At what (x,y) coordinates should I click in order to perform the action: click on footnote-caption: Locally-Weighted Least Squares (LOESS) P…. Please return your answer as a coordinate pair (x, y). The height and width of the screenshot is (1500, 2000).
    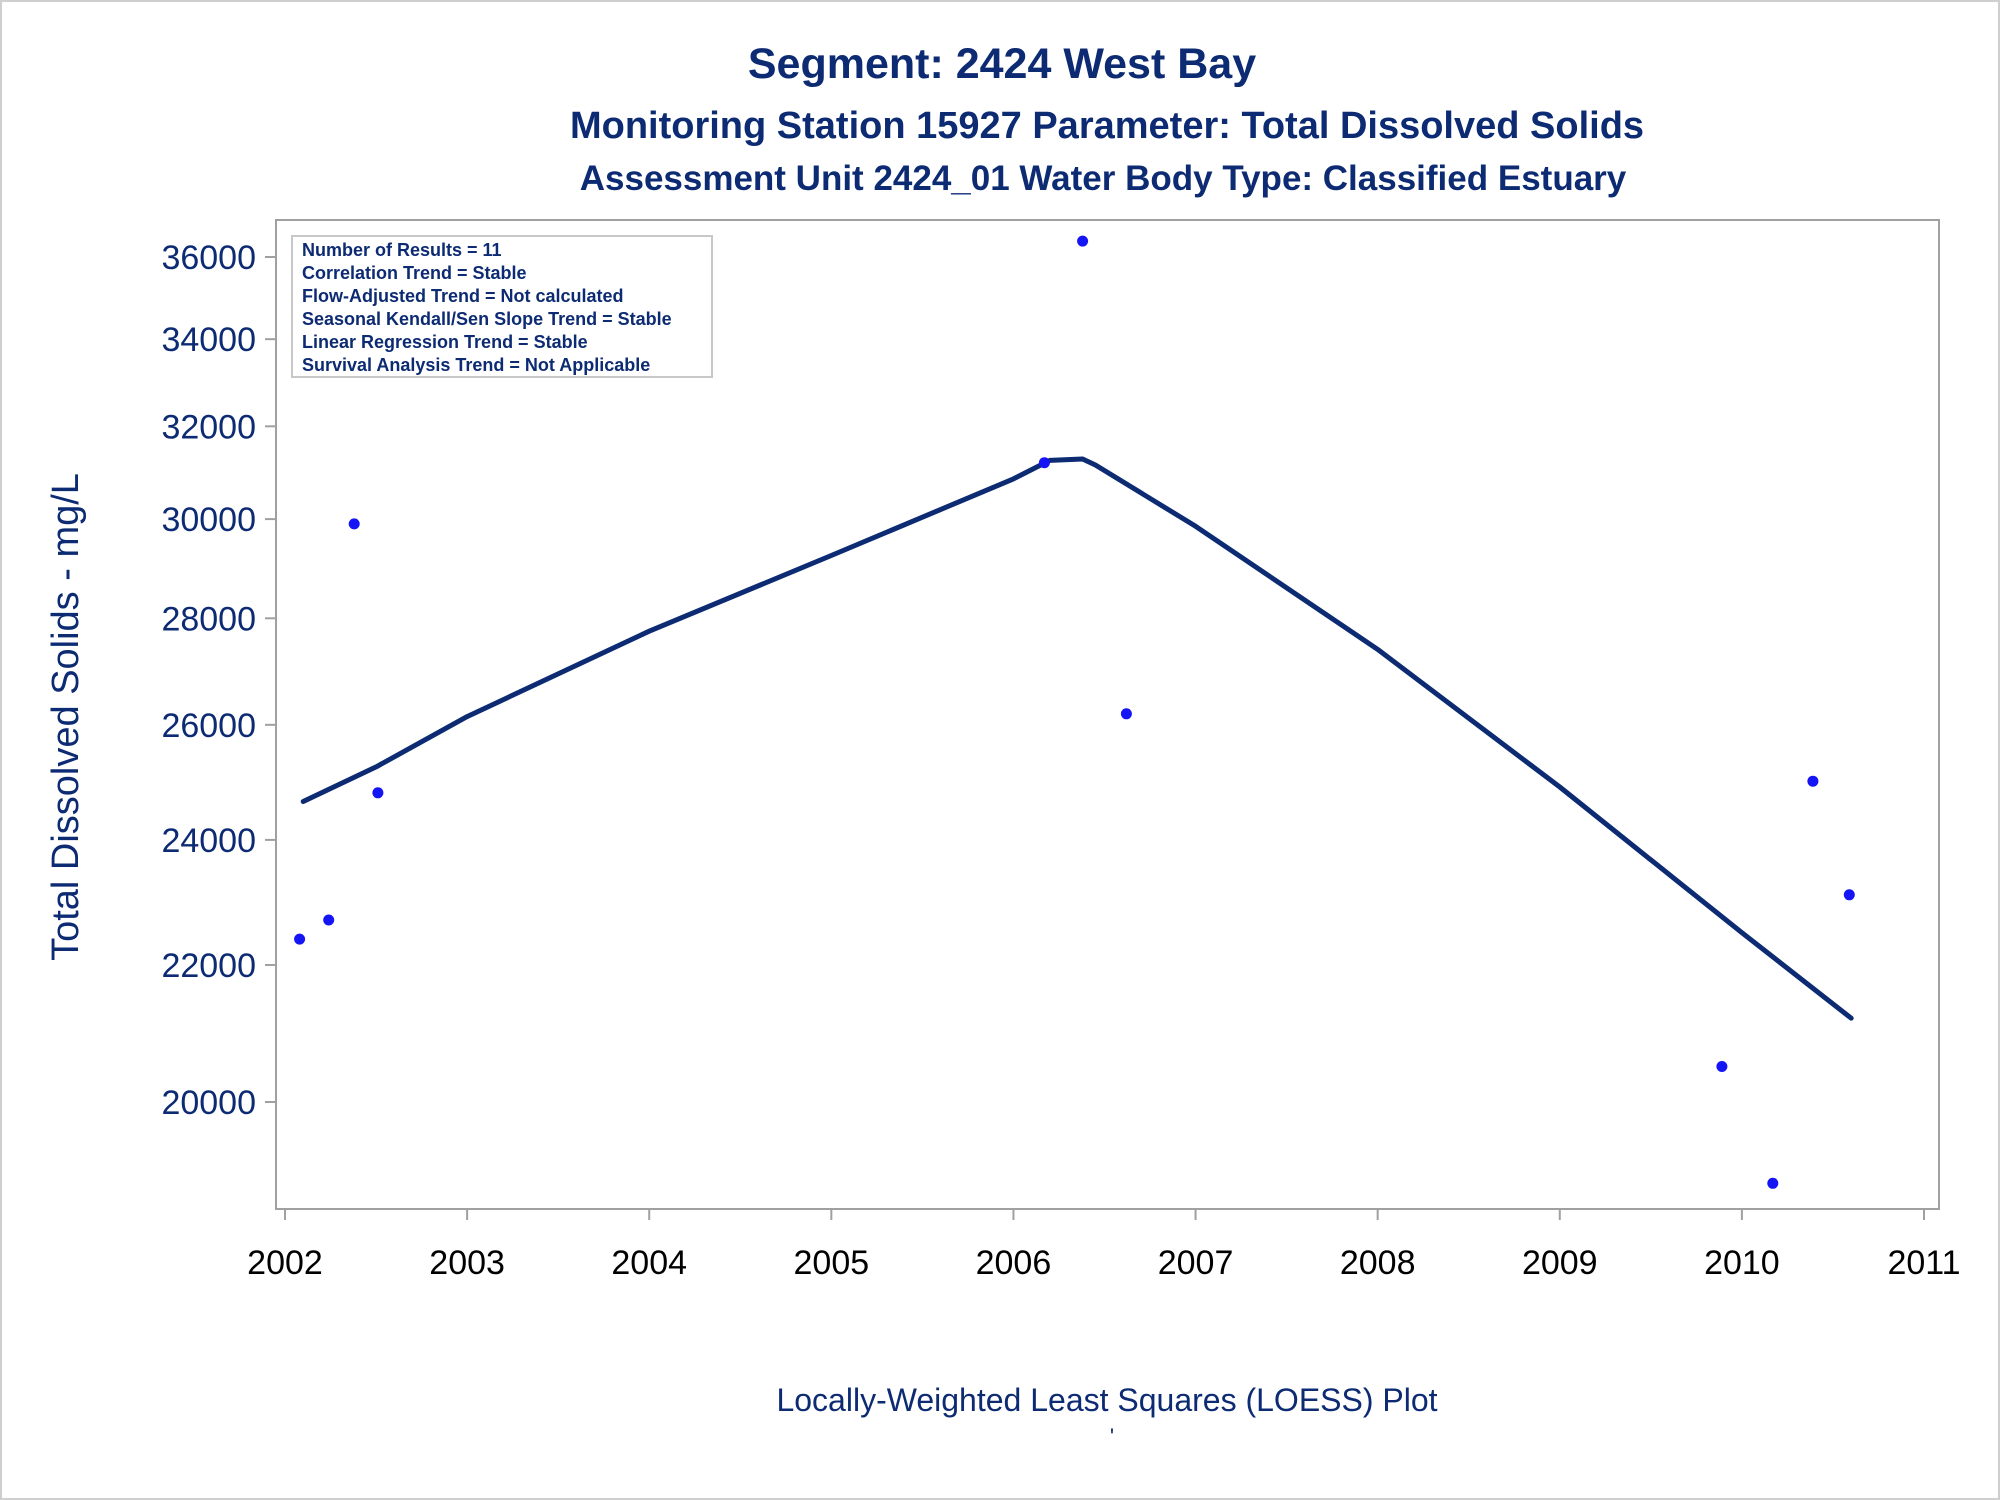
    Looking at the image, I should click on (1106, 1400).